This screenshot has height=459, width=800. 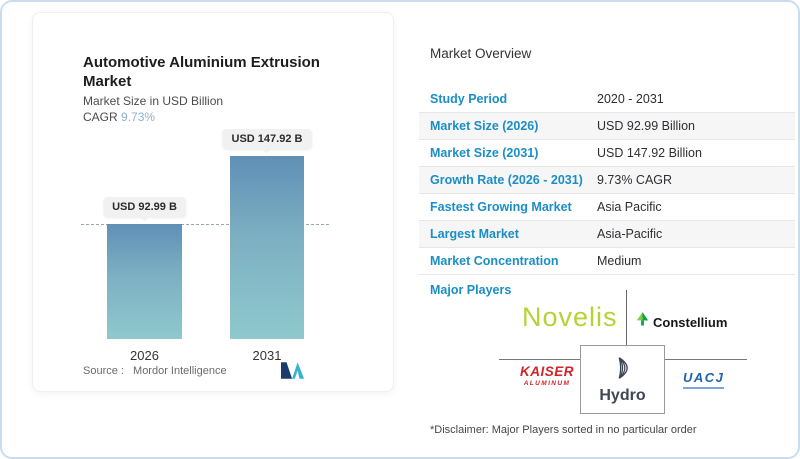 I want to click on players-horizontal-divider-right, so click(x=706, y=359).